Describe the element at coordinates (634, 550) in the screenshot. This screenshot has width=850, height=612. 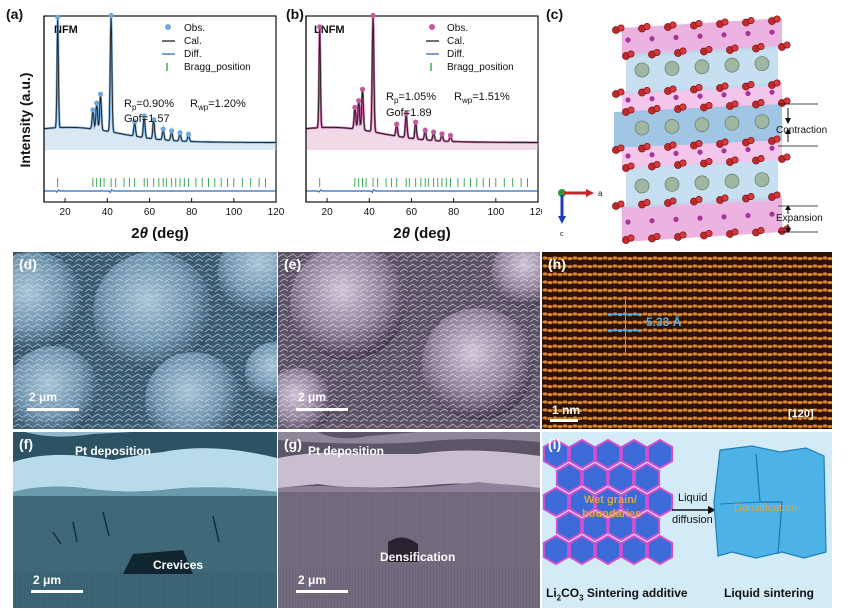
I see `grain-hexagon` at that location.